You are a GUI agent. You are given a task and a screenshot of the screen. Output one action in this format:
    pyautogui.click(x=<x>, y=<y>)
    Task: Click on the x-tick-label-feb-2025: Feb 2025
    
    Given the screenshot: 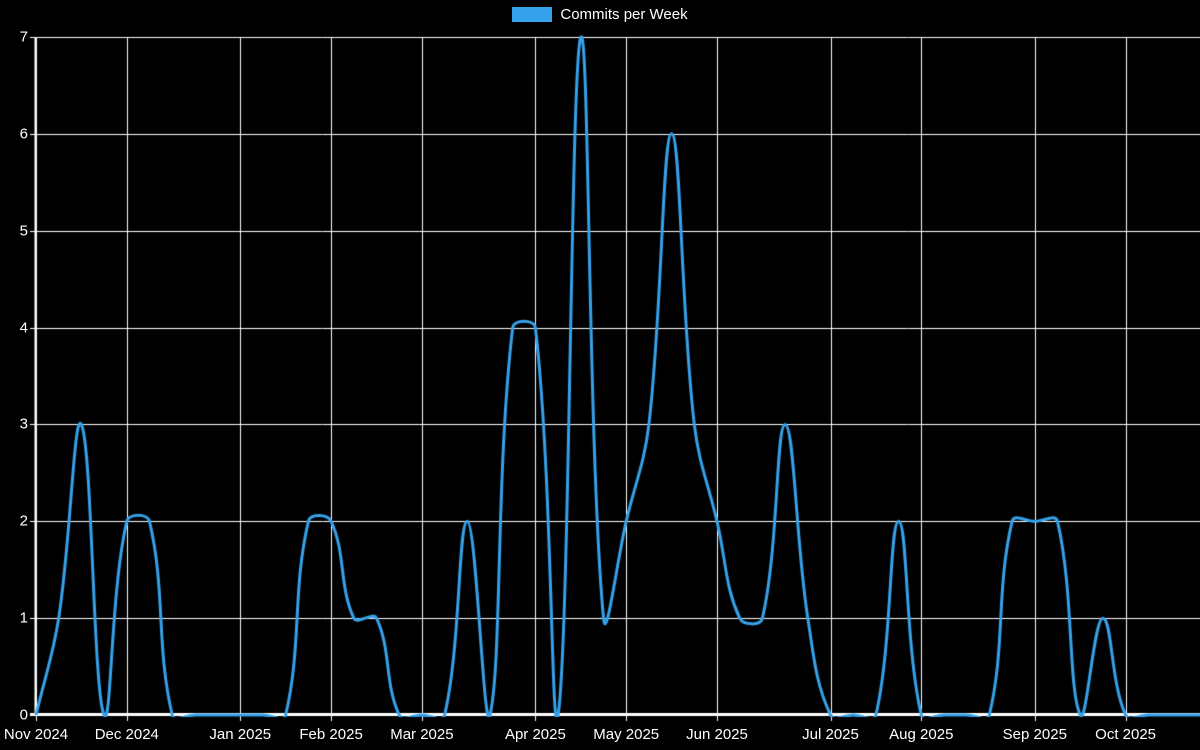 What is the action you would take?
    pyautogui.click(x=331, y=734)
    